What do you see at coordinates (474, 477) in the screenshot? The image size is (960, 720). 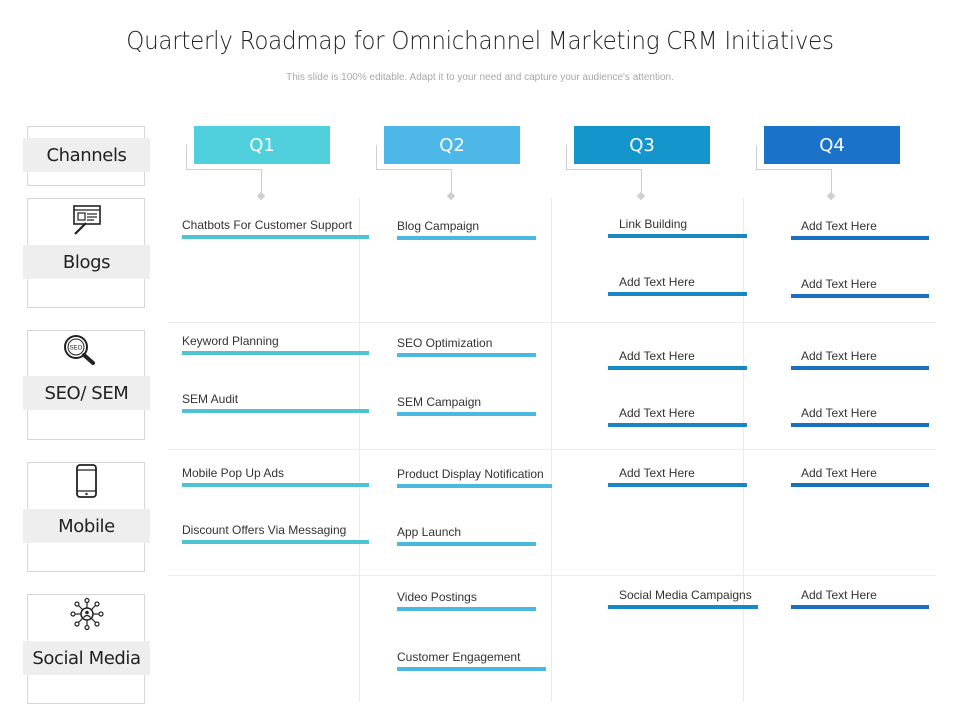 I see `task-item: Product Display Notification` at bounding box center [474, 477].